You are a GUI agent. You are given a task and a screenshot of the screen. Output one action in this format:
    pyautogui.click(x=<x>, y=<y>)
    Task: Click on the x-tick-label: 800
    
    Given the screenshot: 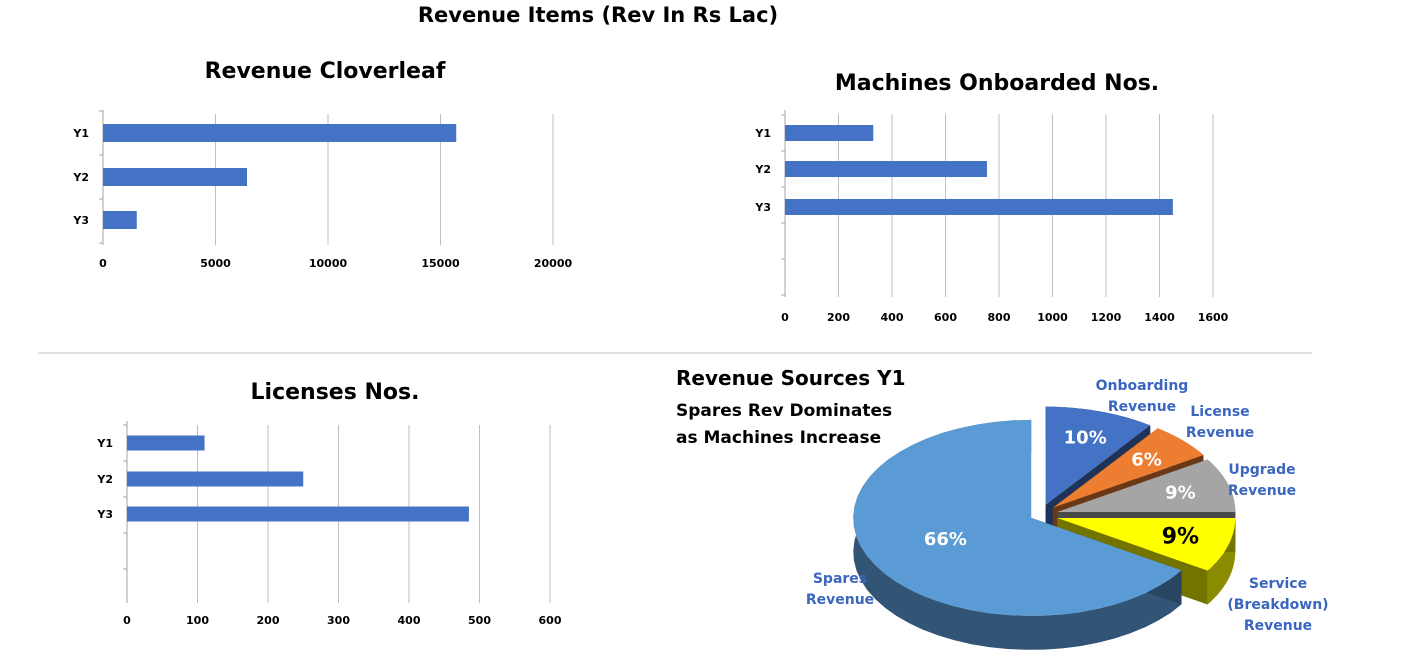 What is the action you would take?
    pyautogui.click(x=999, y=317)
    